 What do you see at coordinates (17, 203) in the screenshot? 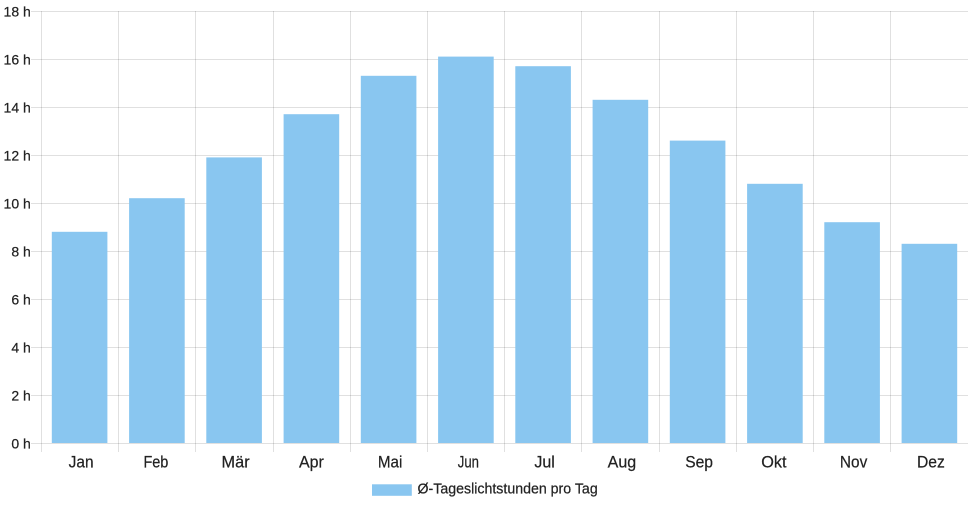
I see `svg-text: 10 h` at bounding box center [17, 203].